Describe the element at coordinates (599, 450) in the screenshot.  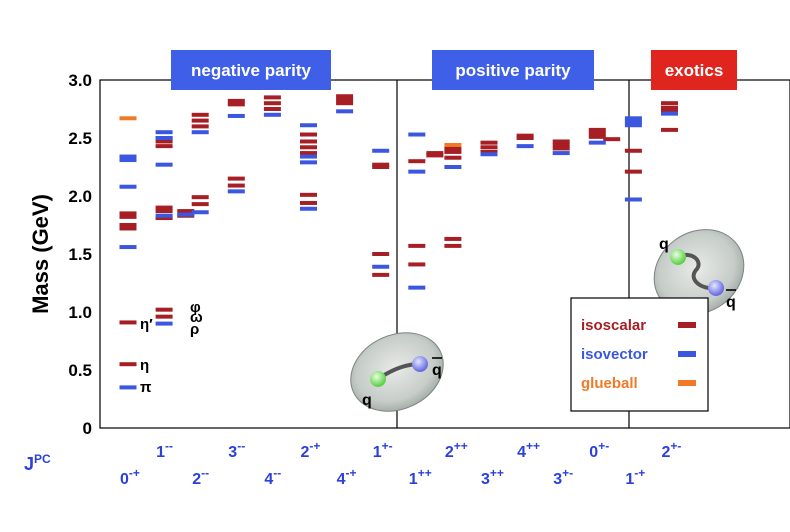
I see `jpc-tick-label: 0+-` at that location.